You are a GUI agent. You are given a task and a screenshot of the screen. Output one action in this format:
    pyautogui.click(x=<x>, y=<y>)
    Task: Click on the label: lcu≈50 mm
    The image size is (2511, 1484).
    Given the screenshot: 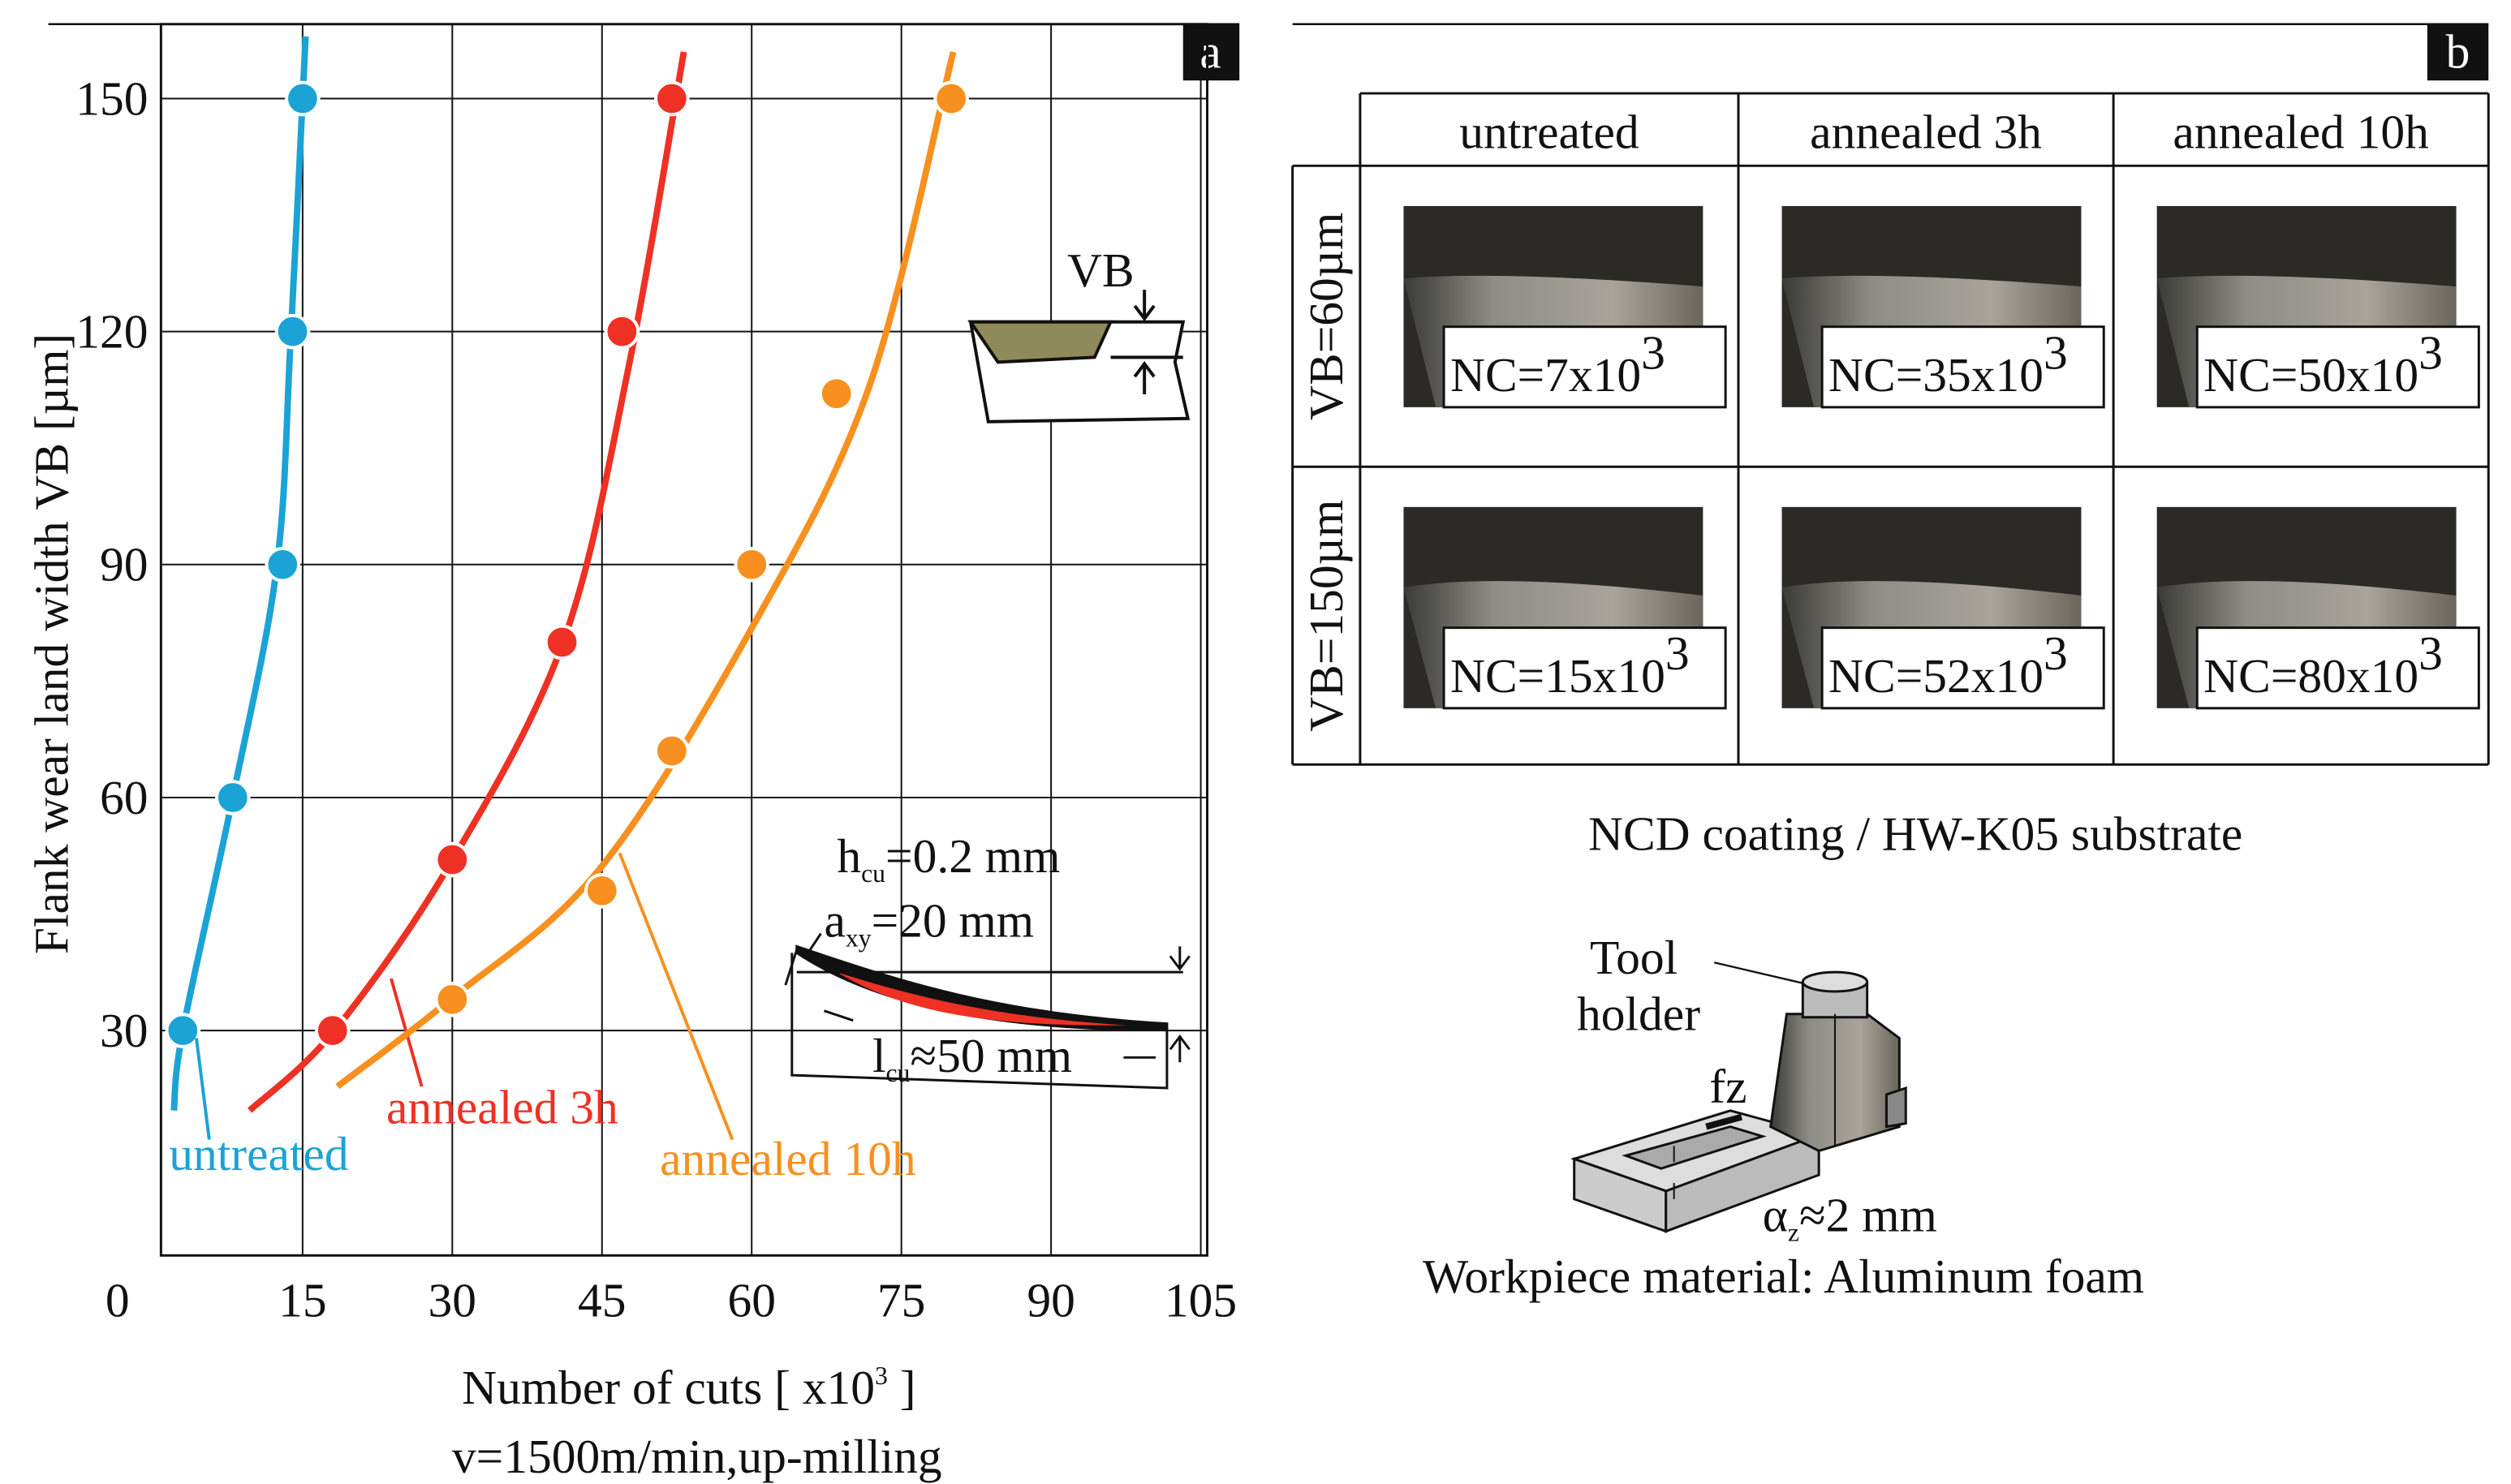 What is the action you would take?
    pyautogui.click(x=972, y=1058)
    